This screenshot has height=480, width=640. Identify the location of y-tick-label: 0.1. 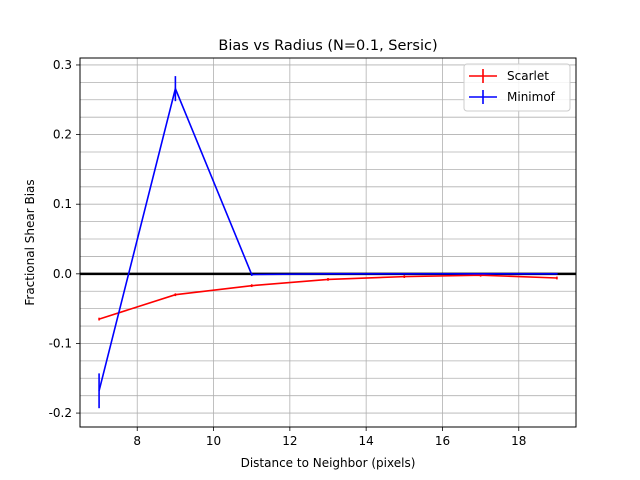
(62, 204).